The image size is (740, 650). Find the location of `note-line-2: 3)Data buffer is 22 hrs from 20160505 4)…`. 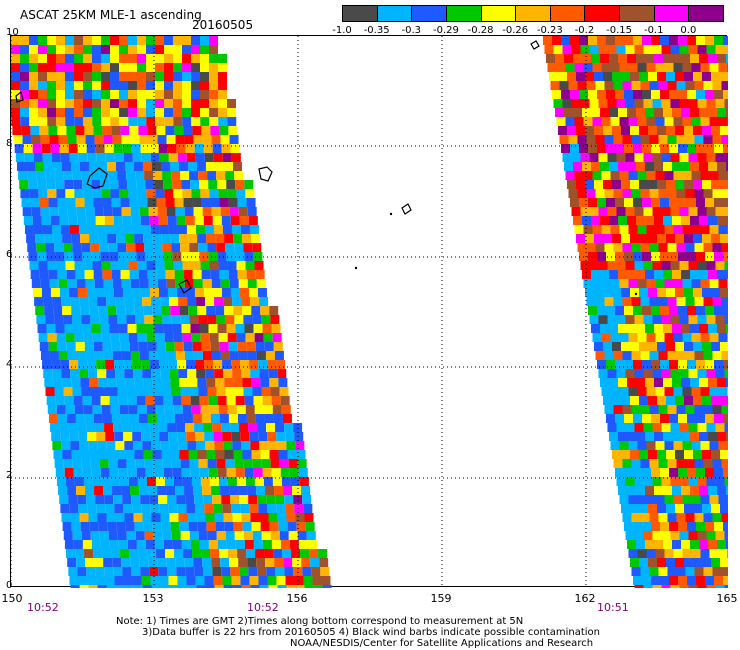

note-line-2: 3)Data buffer is 22 hrs from 20160505 4)… is located at coordinates (371, 632).